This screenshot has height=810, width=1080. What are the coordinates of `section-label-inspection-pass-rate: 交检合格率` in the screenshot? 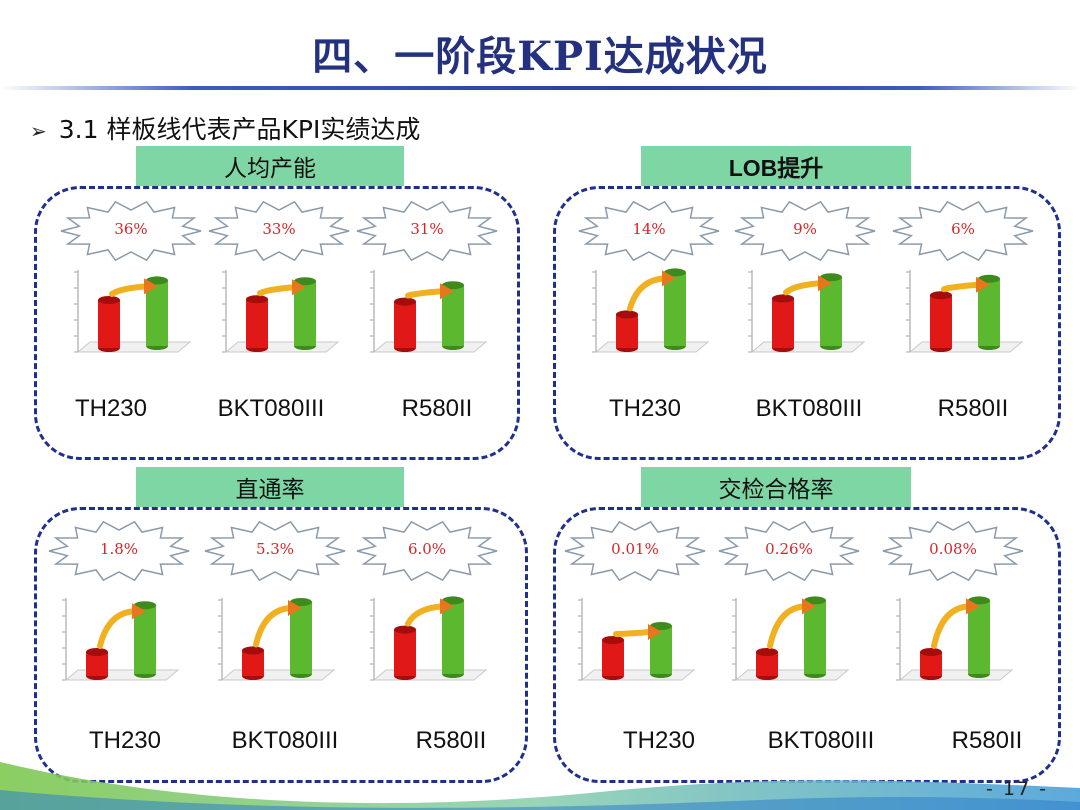 It's located at (776, 487).